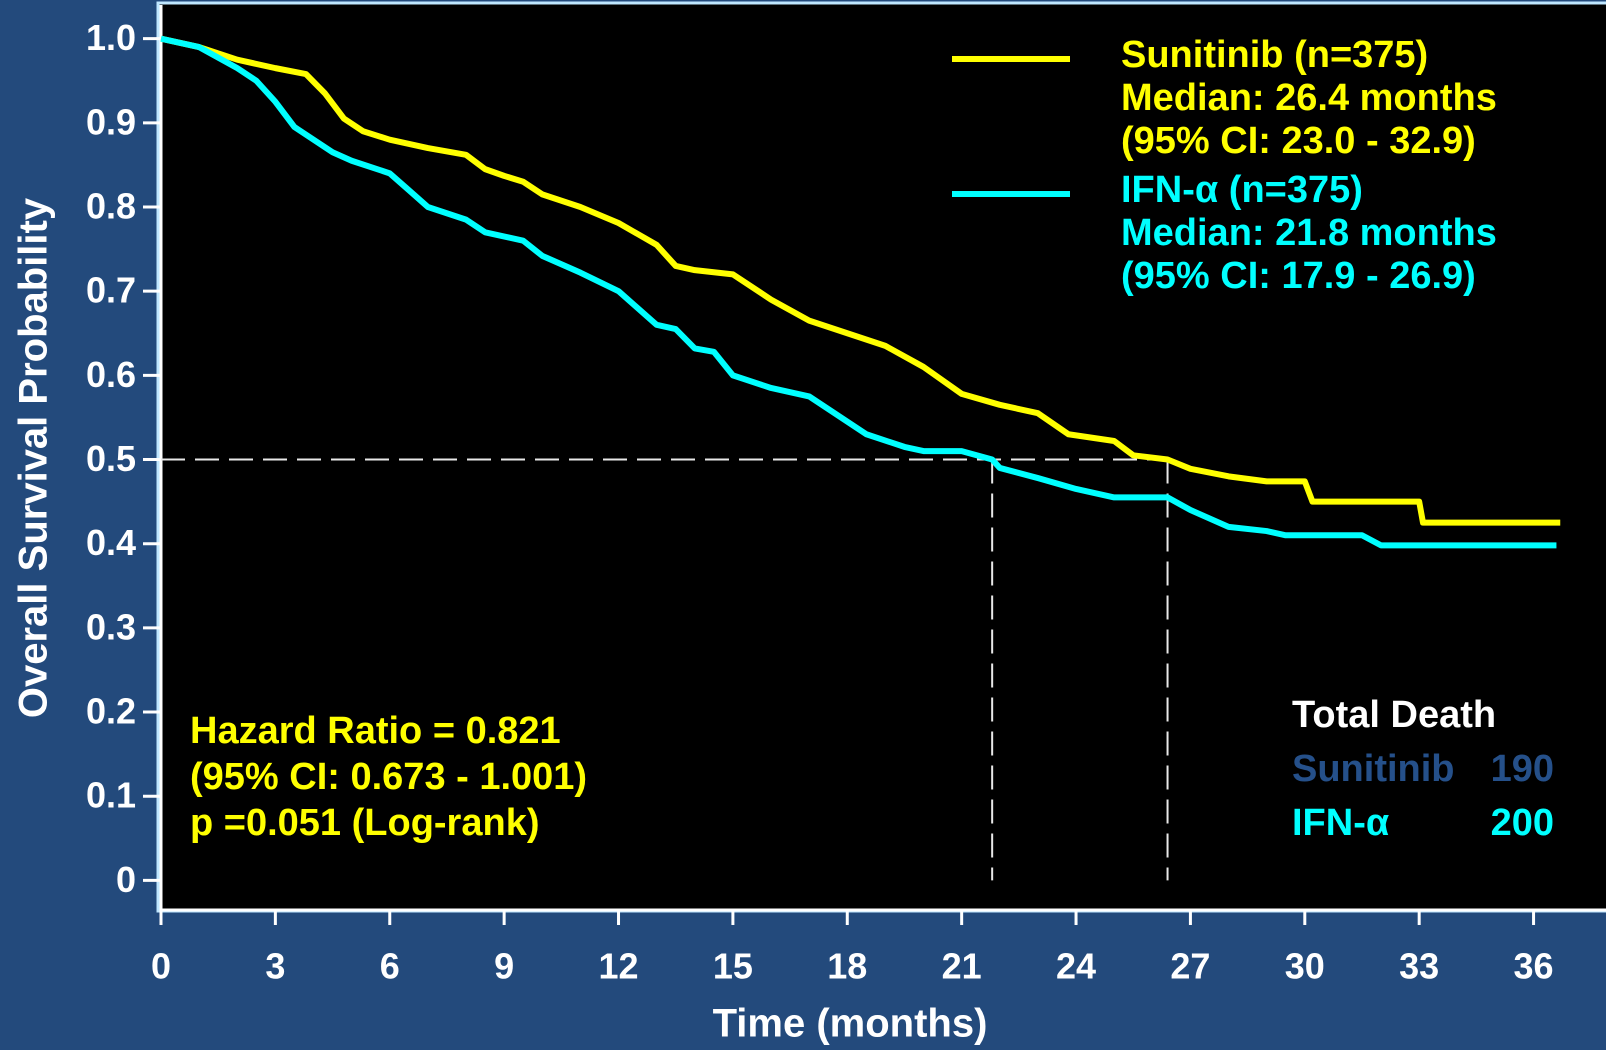  What do you see at coordinates (111, 121) in the screenshot?
I see `y-tick-label: 0.9` at bounding box center [111, 121].